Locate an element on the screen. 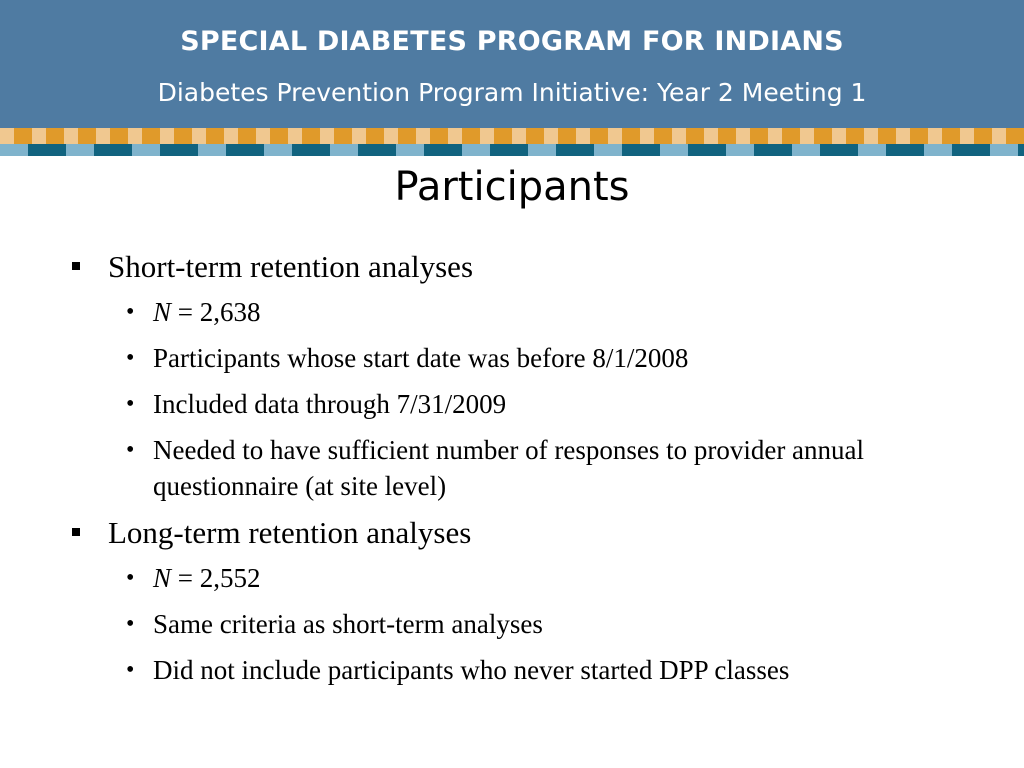 The width and height of the screenshot is (1024, 768). list-item: • Same criteria as short-term analyses is located at coordinates (520, 624).